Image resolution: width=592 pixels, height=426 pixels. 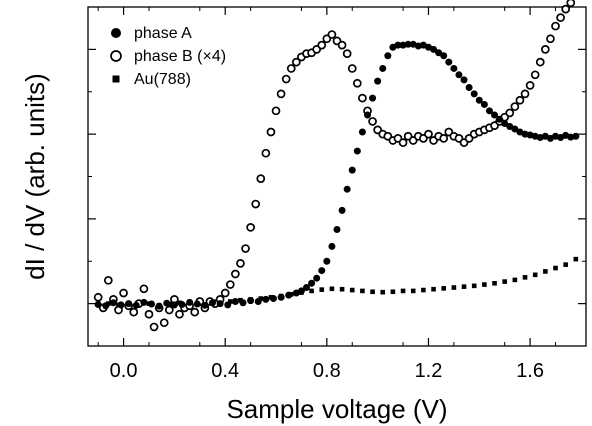 What do you see at coordinates (151, 79) in the screenshot?
I see `legend-item: Au(788)` at bounding box center [151, 79].